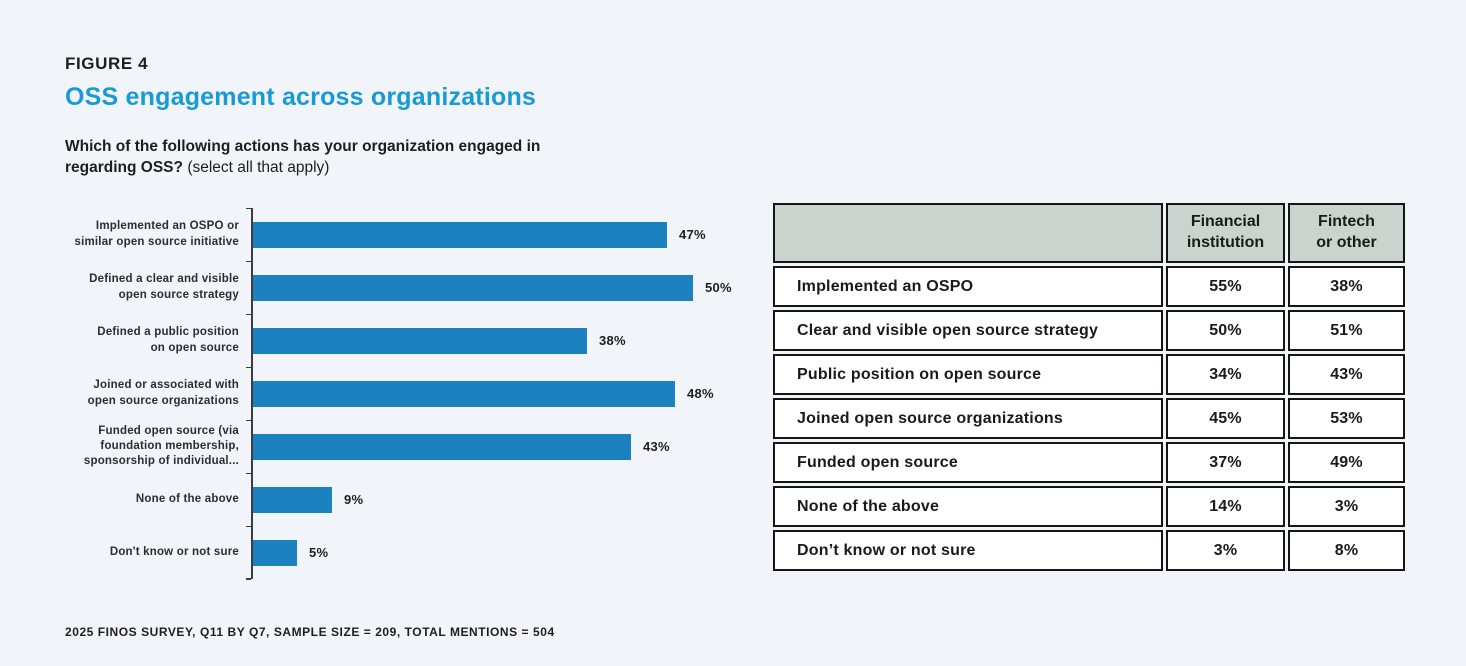  Describe the element at coordinates (1225, 462) in the screenshot. I see `table-cell-value: 37%` at that location.